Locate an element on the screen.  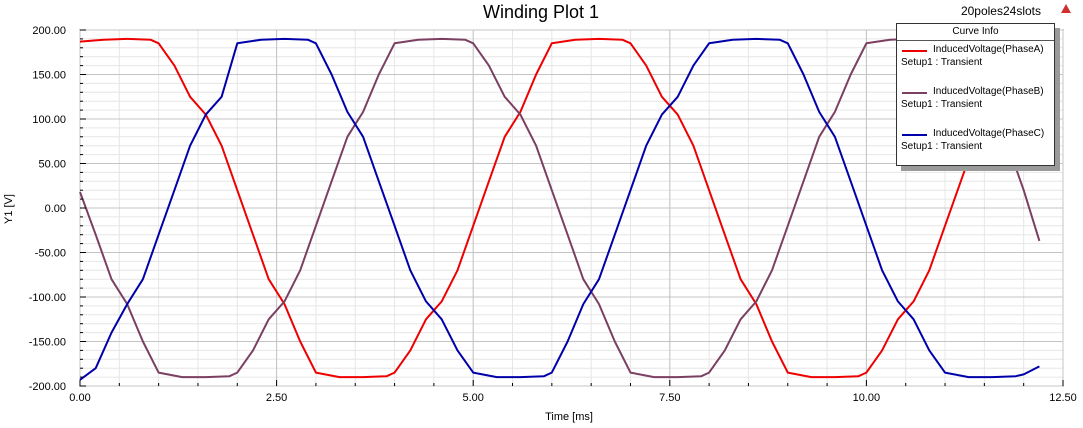
legend-curve-name: InducedVoltage(PhaseA) is located at coordinates (988, 49).